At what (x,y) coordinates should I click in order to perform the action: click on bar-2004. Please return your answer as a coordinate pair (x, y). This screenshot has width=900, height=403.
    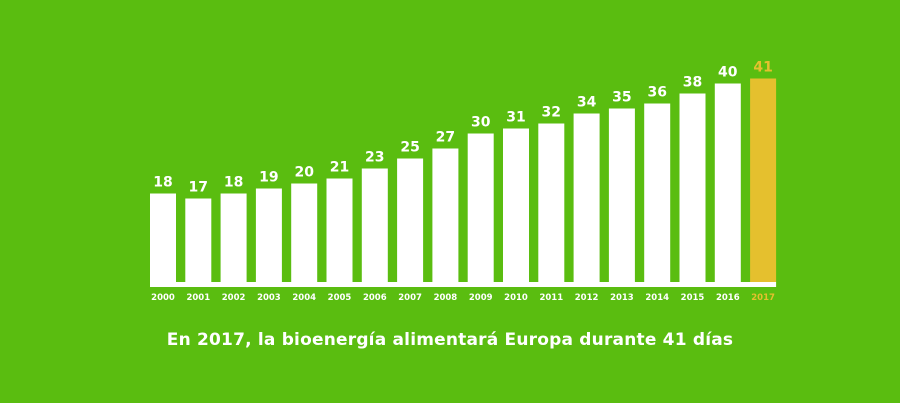
    Looking at the image, I should click on (304, 232).